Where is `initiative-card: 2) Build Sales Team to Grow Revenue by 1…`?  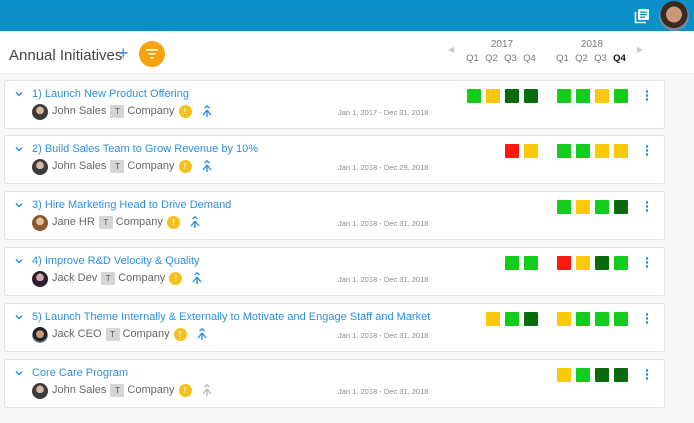
initiative-card: 2) Build Sales Team to Grow Revenue by 1… is located at coordinates (334, 159).